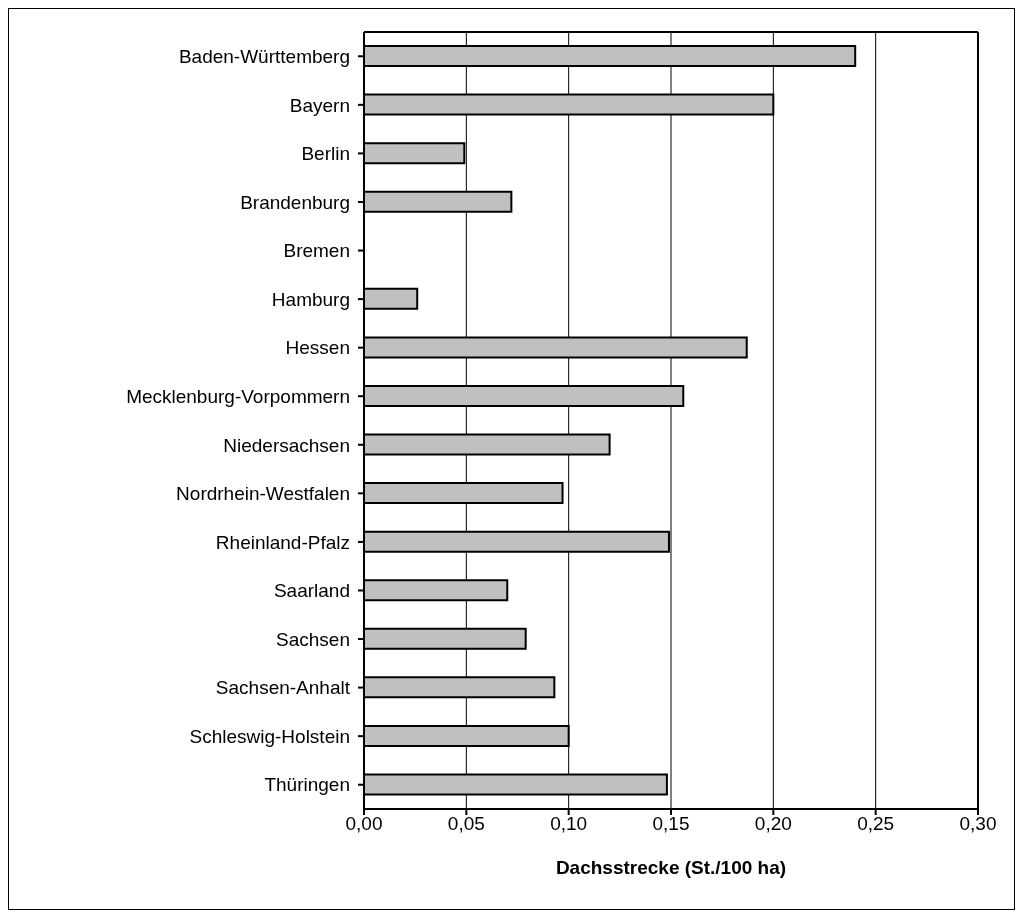 This screenshot has height=921, width=1025. Describe the element at coordinates (286, 445) in the screenshot. I see `y-tick-label: Niedersachsen` at that location.